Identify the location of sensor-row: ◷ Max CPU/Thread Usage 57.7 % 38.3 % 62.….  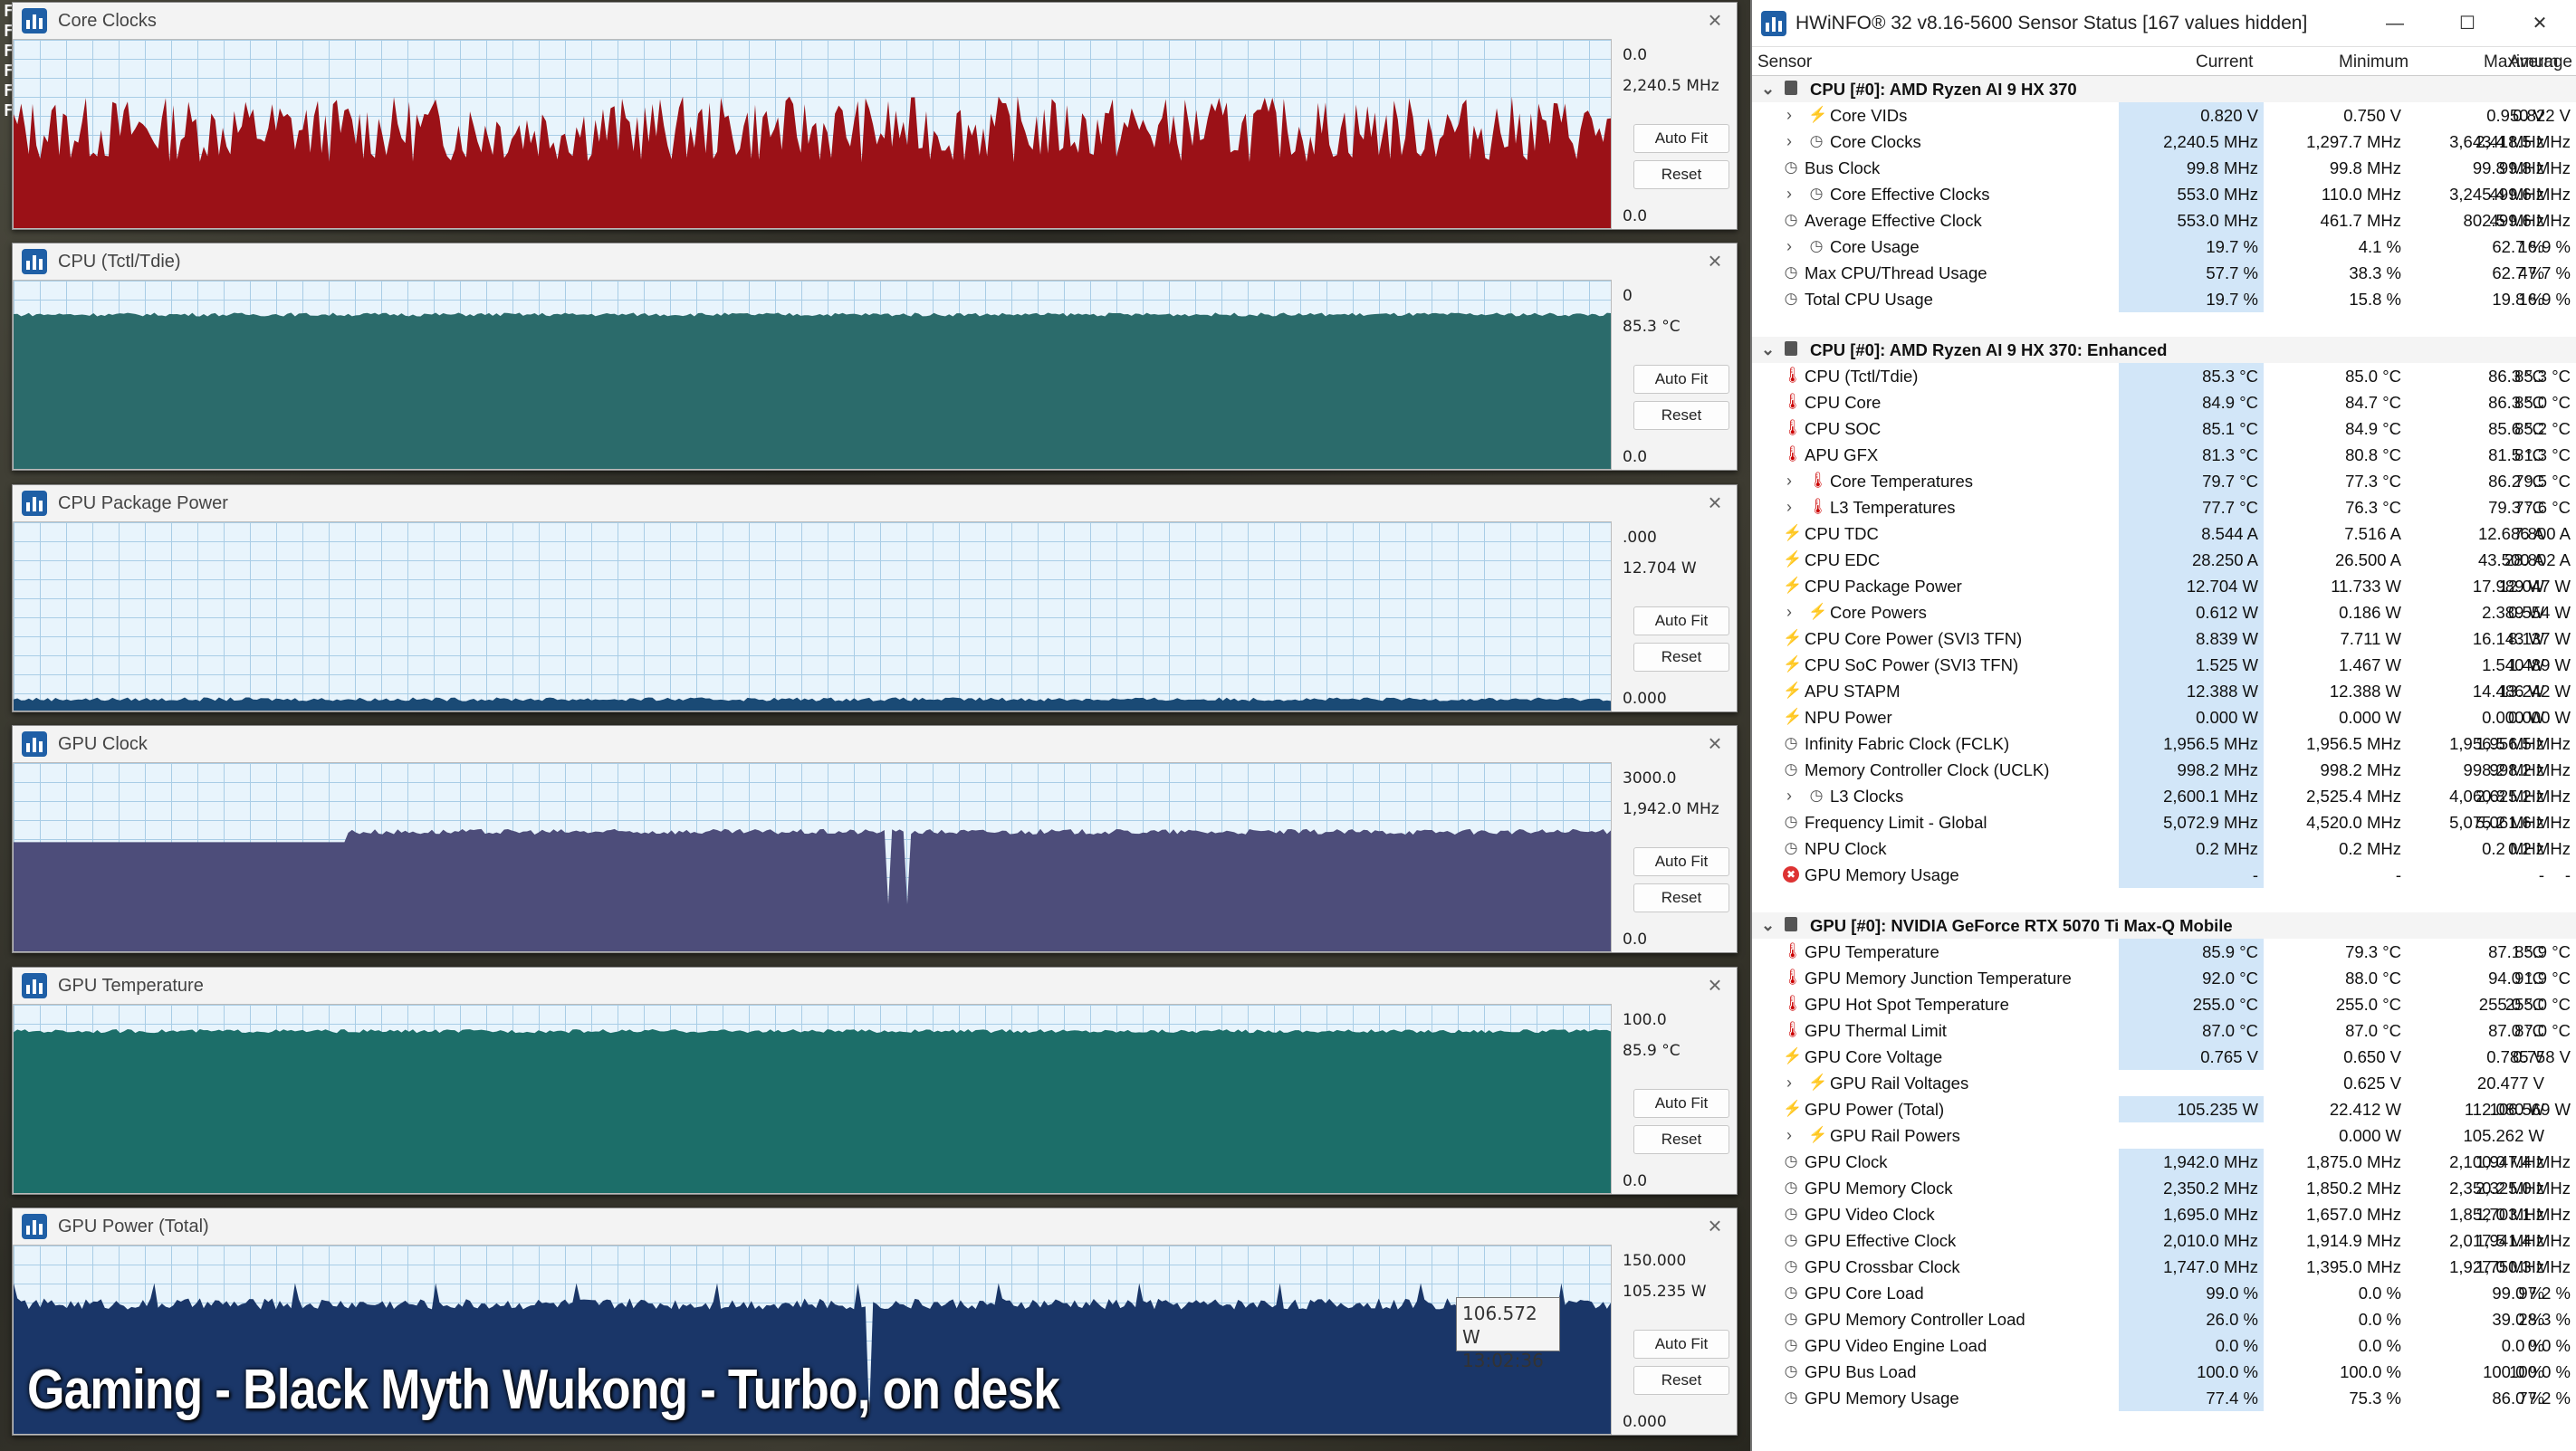
(2164, 273).